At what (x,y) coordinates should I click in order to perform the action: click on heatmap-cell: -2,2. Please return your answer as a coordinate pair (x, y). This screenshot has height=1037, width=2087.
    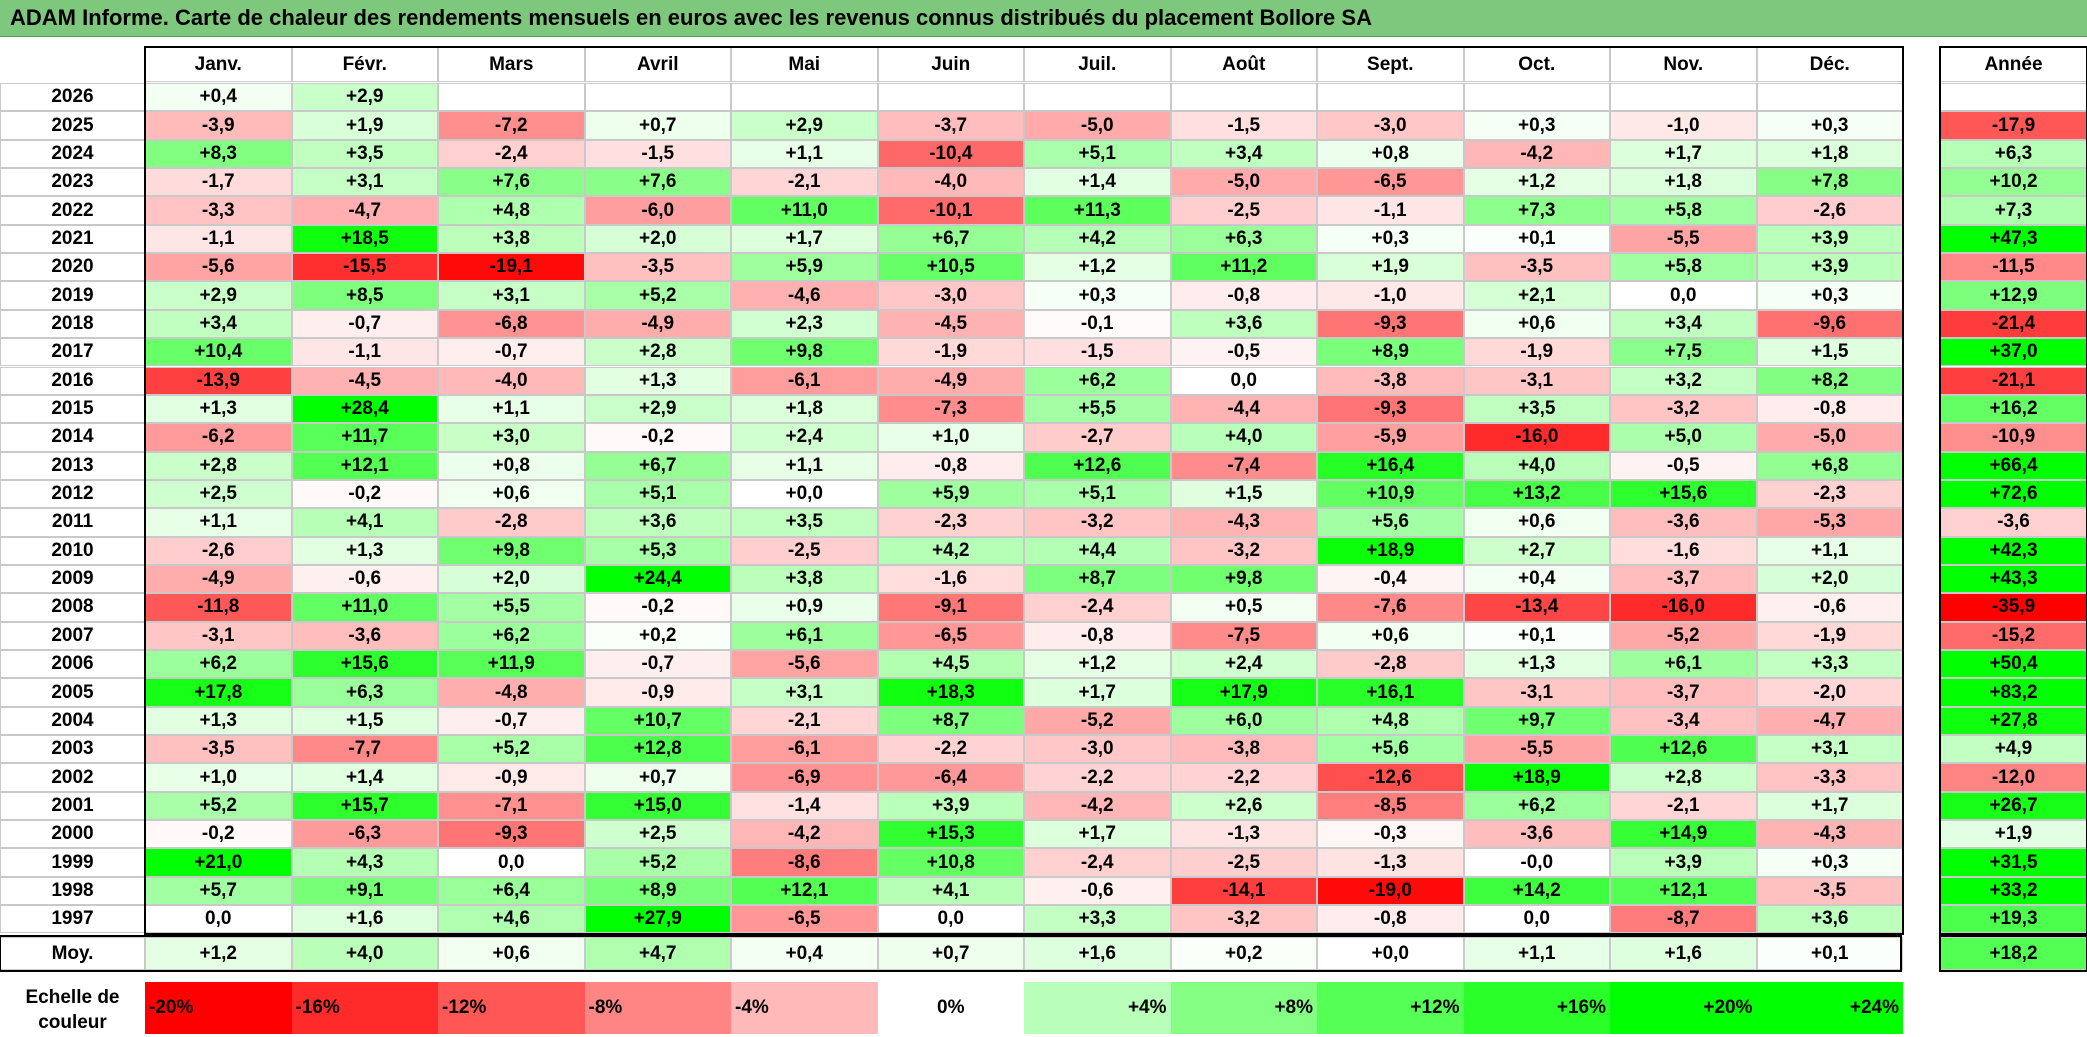
    Looking at the image, I should click on (1097, 777).